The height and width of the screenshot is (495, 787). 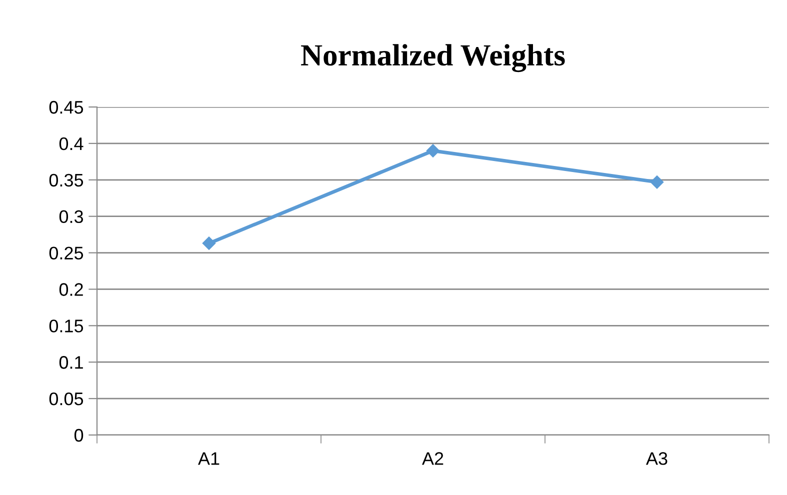 I want to click on y-tick-label: 0, so click(x=79, y=435).